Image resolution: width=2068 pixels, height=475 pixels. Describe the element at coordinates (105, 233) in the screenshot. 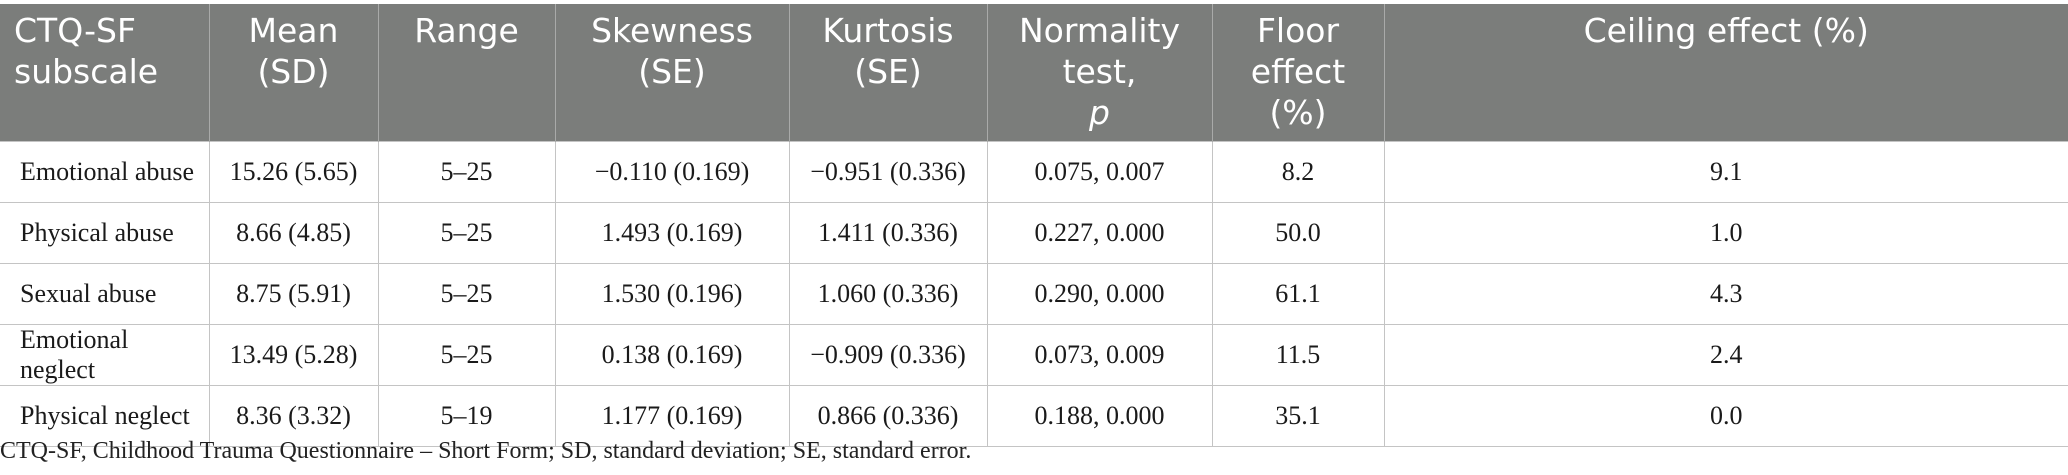

I see `cell-subscale: Physical abuse` at that location.